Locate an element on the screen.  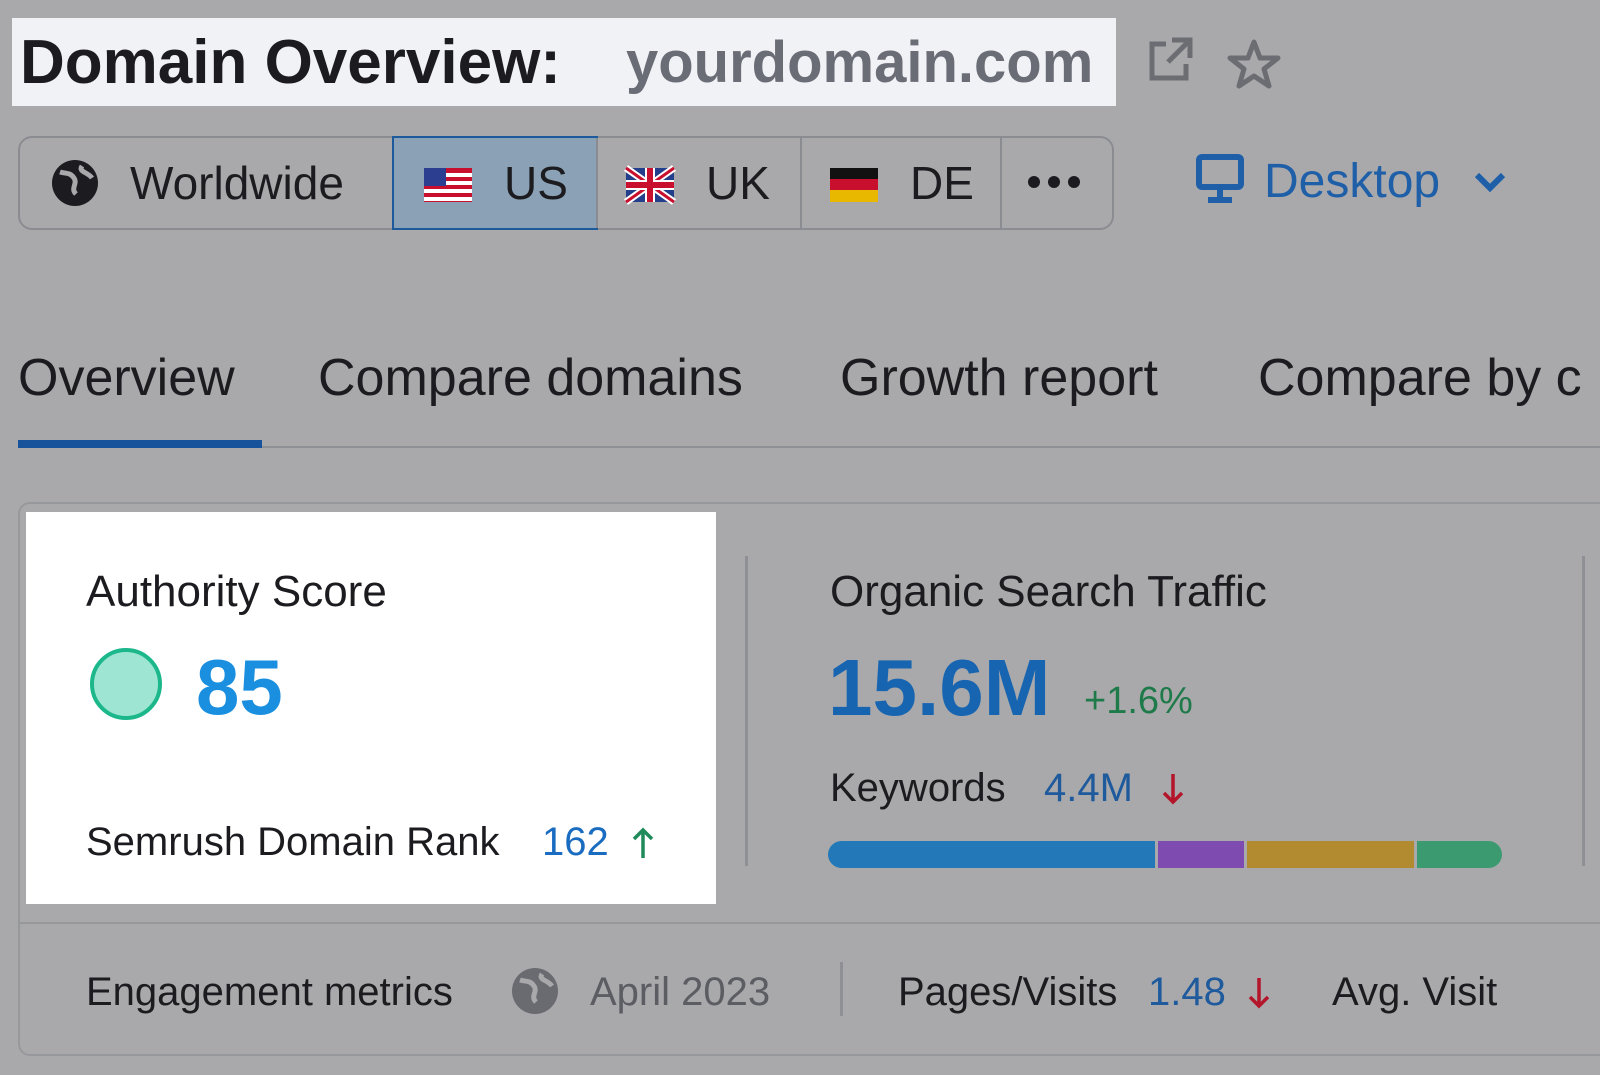
title-box is located at coordinates (564, 62).